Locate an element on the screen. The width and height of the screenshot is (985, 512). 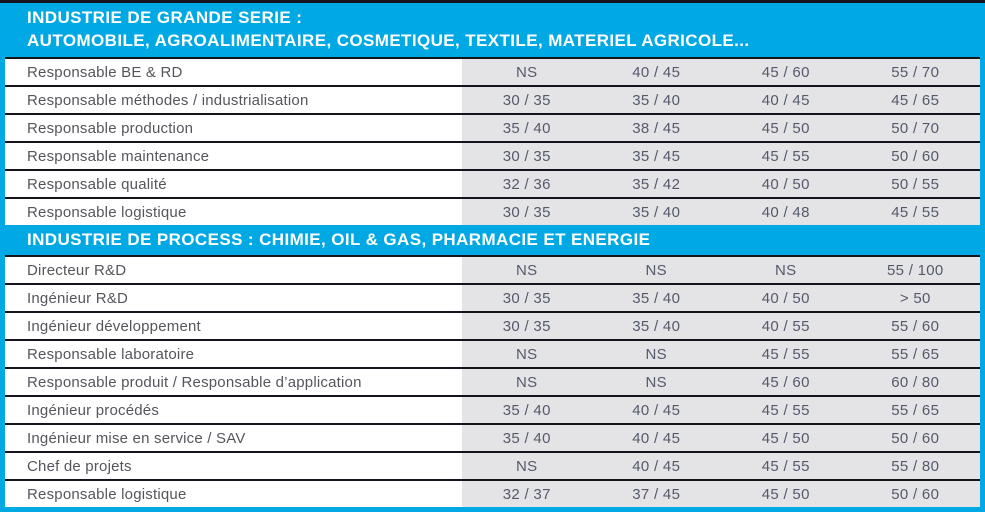
salary-cell: 38 / 45 is located at coordinates (656, 128).